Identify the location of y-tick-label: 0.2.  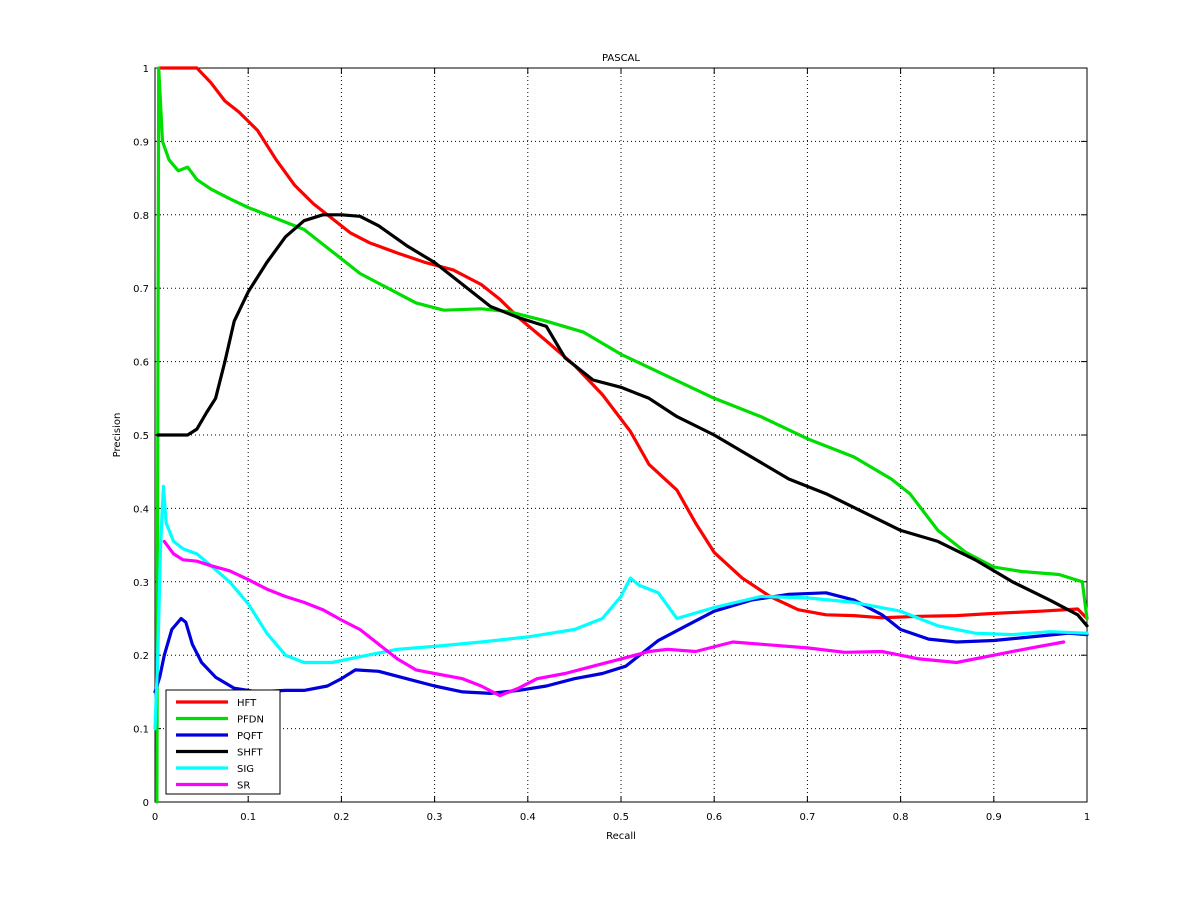
(141, 656).